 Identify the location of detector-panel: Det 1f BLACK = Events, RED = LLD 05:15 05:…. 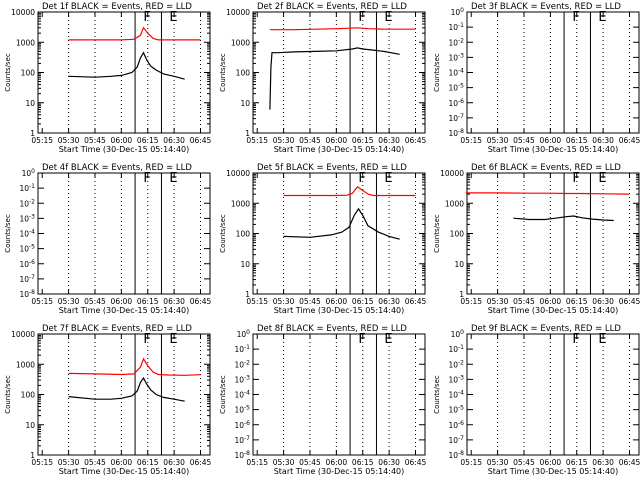
(108, 78).